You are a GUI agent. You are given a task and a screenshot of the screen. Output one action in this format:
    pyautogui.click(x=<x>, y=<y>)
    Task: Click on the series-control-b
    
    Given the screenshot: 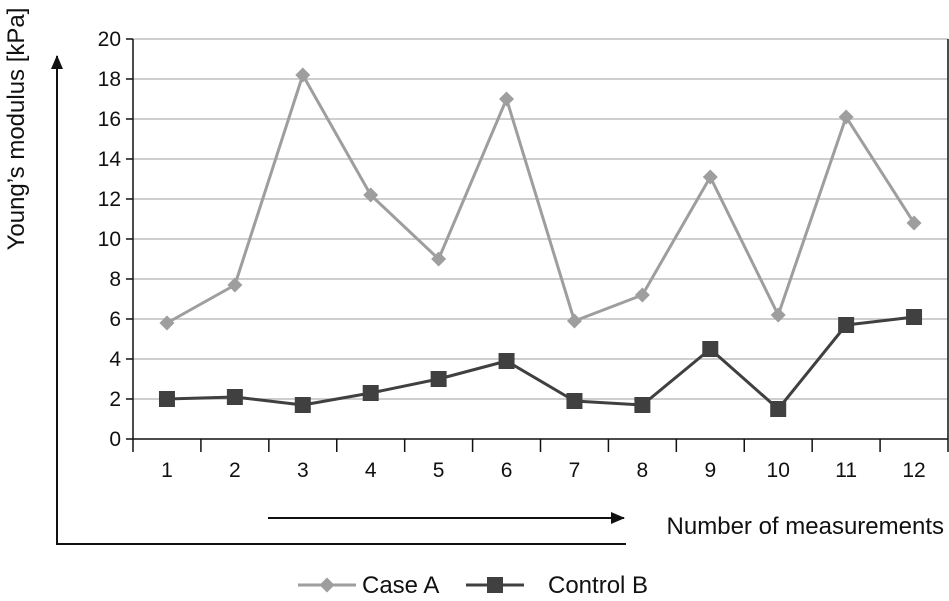 What is the action you would take?
    pyautogui.click(x=540, y=363)
    